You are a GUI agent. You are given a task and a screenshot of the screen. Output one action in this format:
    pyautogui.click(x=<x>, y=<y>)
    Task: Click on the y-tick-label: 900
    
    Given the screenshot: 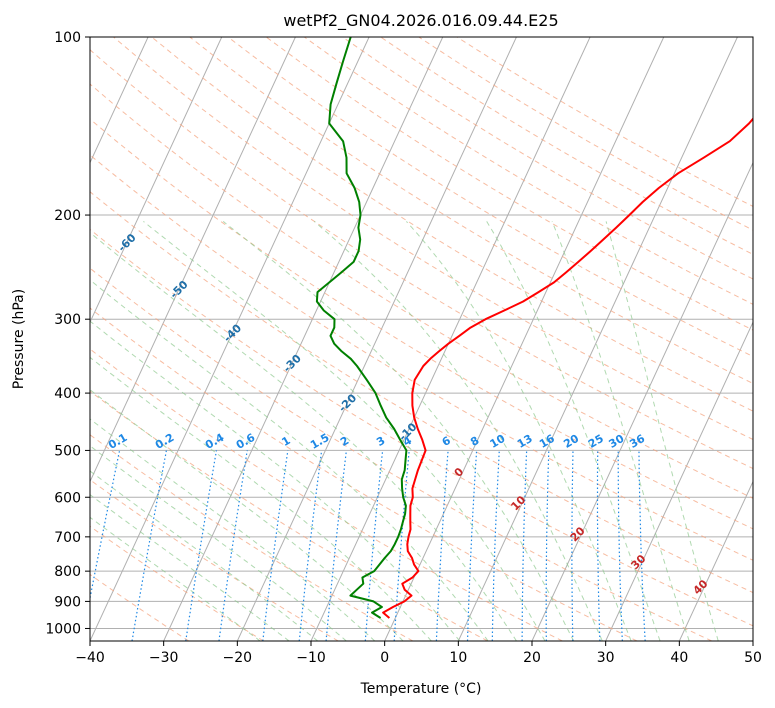 What is the action you would take?
    pyautogui.click(x=67, y=602)
    